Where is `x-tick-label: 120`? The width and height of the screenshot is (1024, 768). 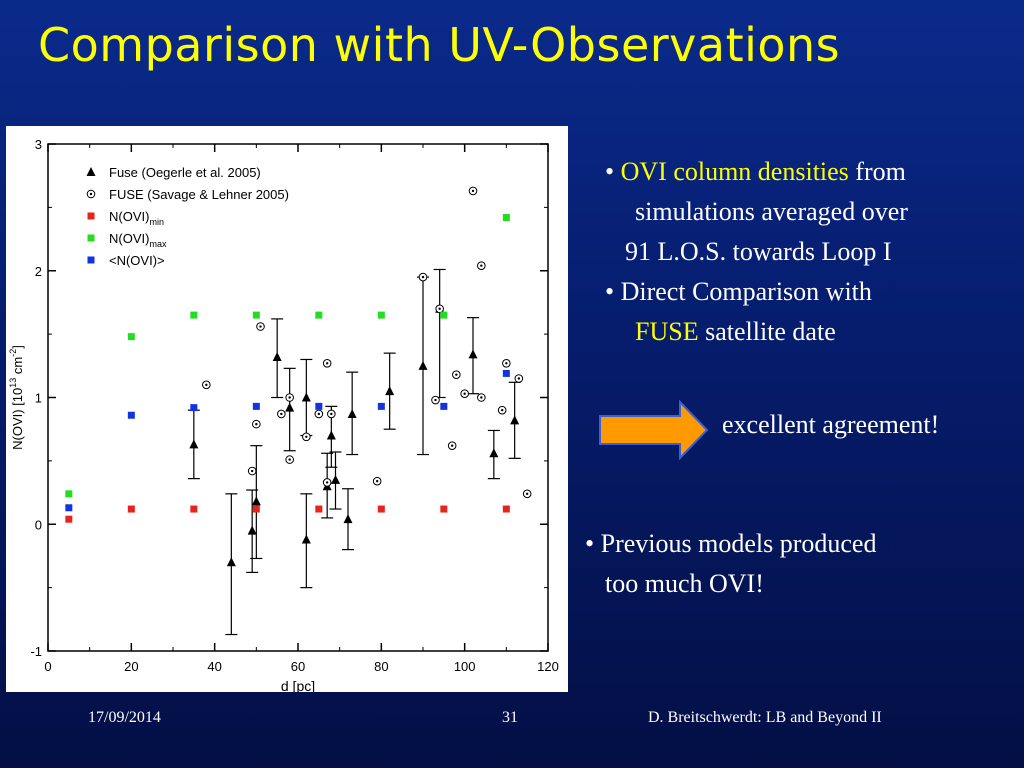 x-tick-label: 120 is located at coordinates (548, 666).